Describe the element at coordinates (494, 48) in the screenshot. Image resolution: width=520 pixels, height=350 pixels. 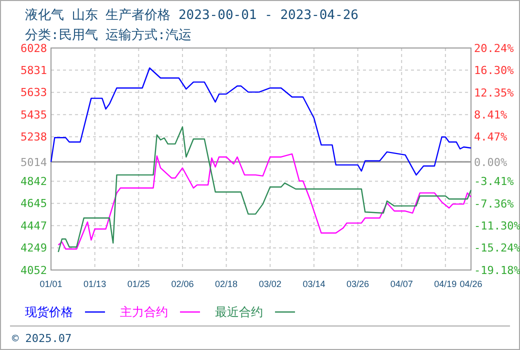
I see `y2-tick-label: 20.24%` at that location.